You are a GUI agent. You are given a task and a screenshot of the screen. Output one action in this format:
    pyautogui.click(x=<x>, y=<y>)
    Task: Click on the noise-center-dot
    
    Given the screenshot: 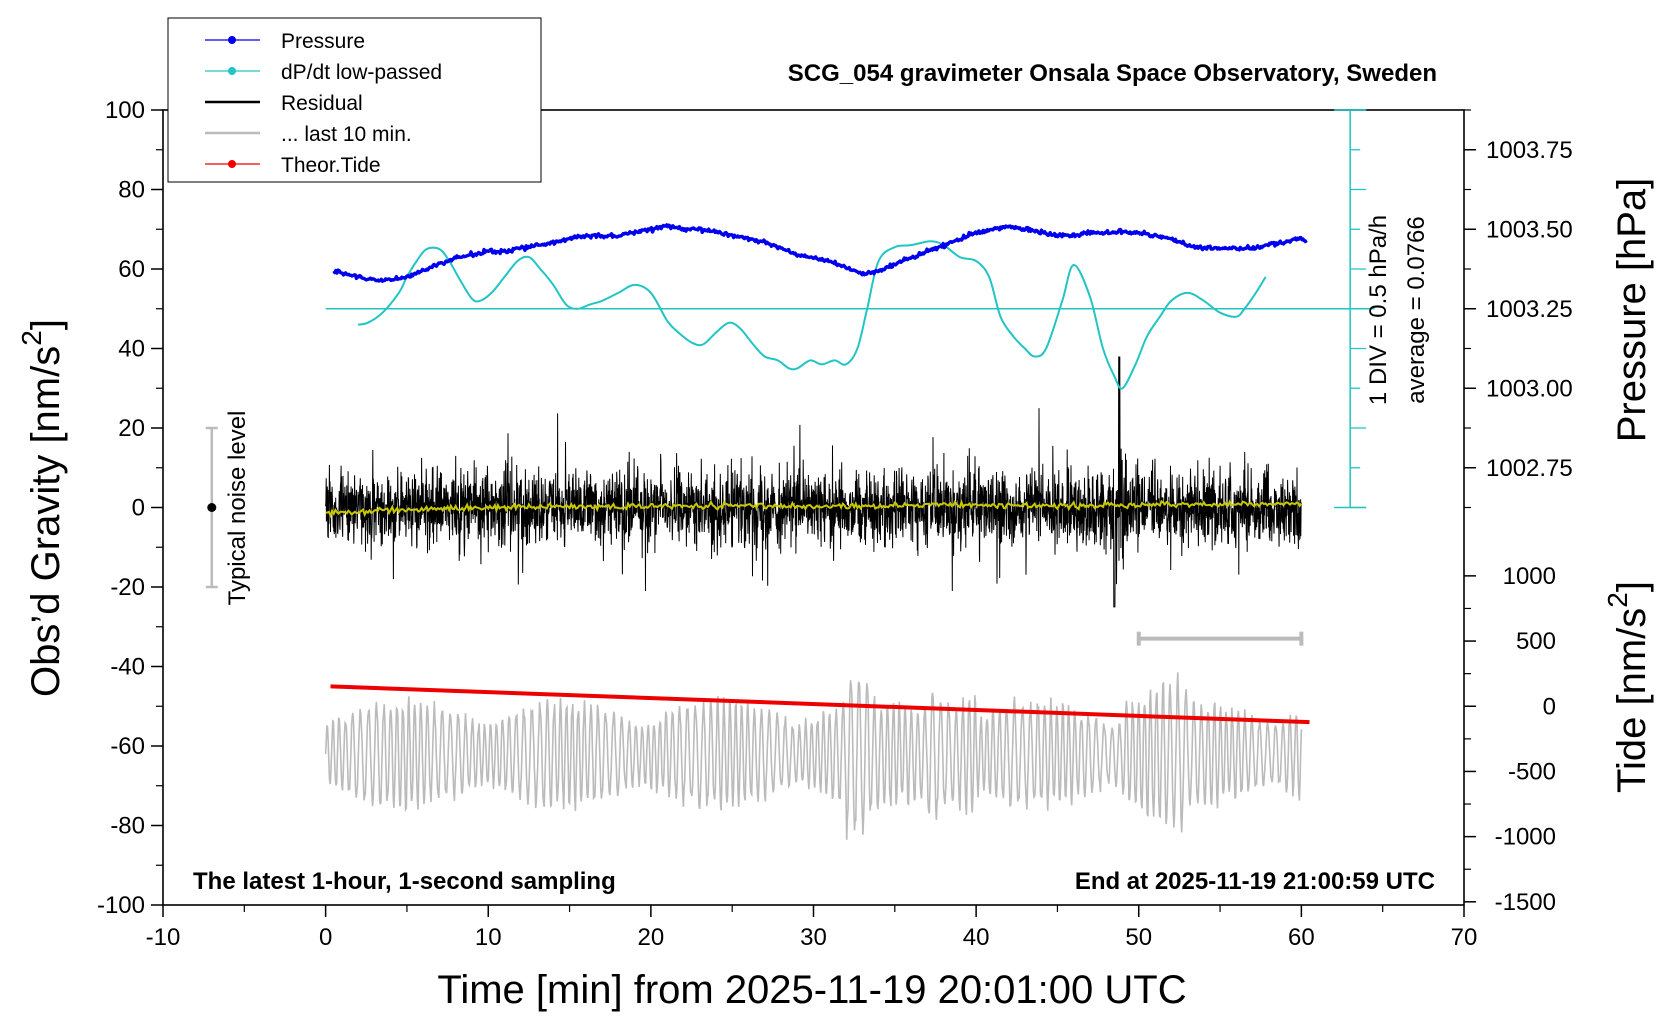 What is the action you would take?
    pyautogui.click(x=212, y=507)
    